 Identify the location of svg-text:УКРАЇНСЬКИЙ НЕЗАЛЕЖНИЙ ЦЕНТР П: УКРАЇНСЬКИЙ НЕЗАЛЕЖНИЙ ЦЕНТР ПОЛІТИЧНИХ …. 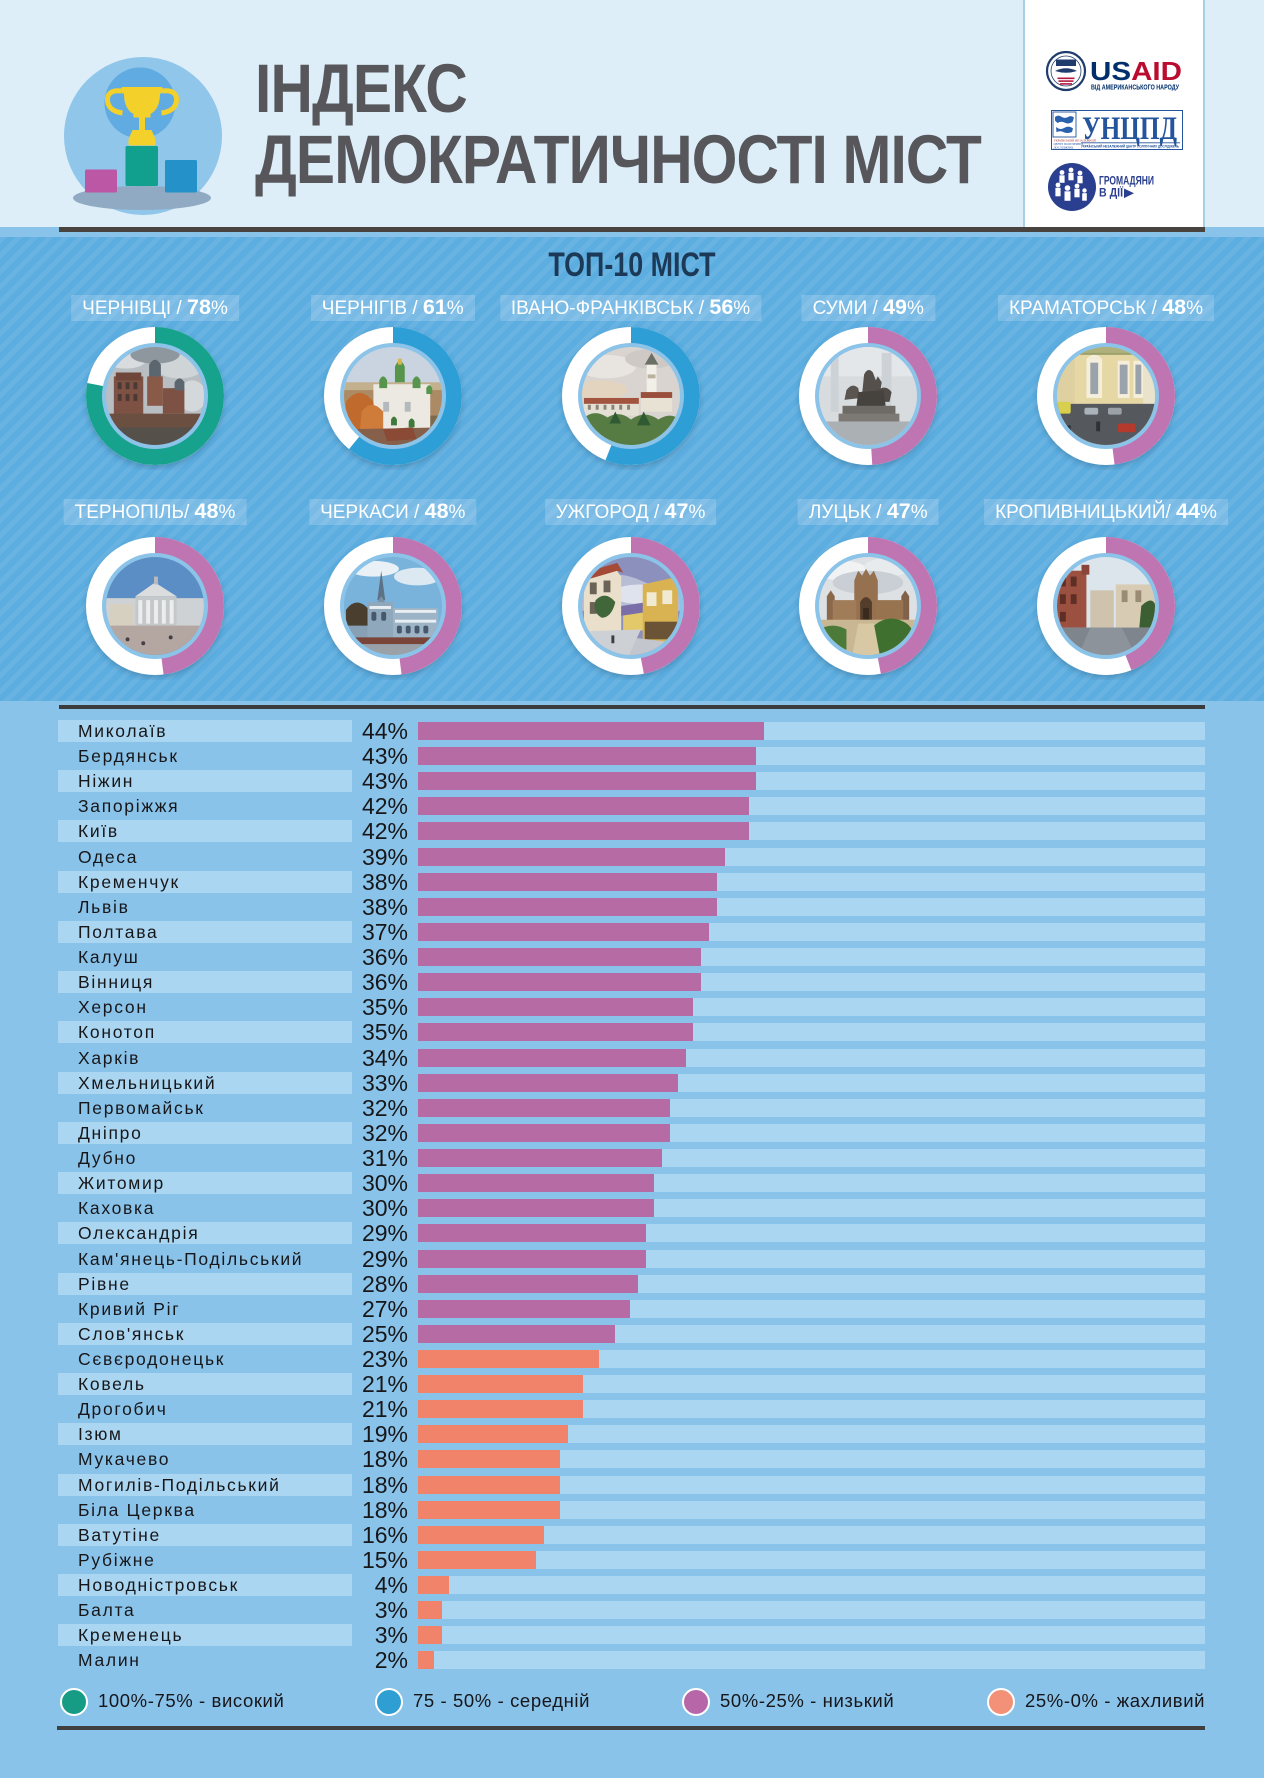
(1130, 146).